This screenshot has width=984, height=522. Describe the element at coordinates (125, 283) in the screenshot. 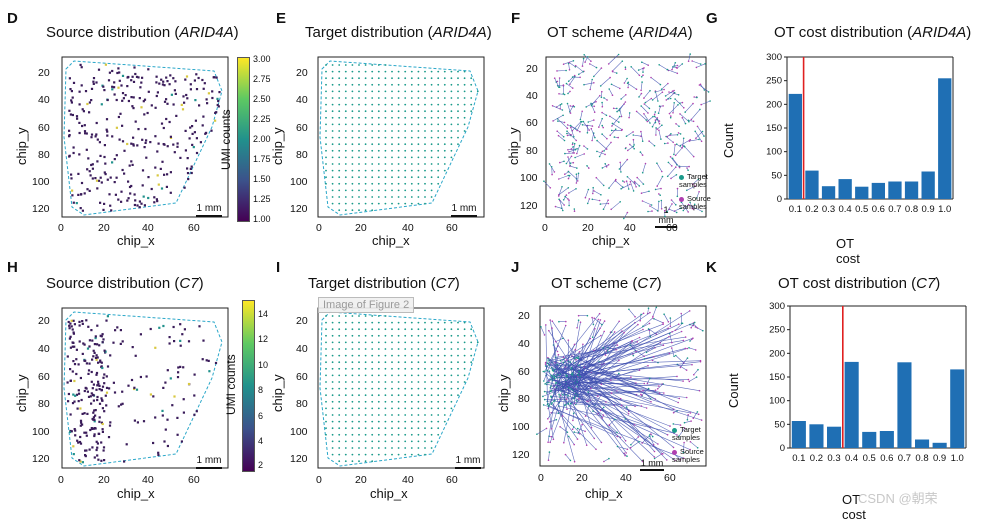

I see `panel-title: Source distribution (C7)` at that location.